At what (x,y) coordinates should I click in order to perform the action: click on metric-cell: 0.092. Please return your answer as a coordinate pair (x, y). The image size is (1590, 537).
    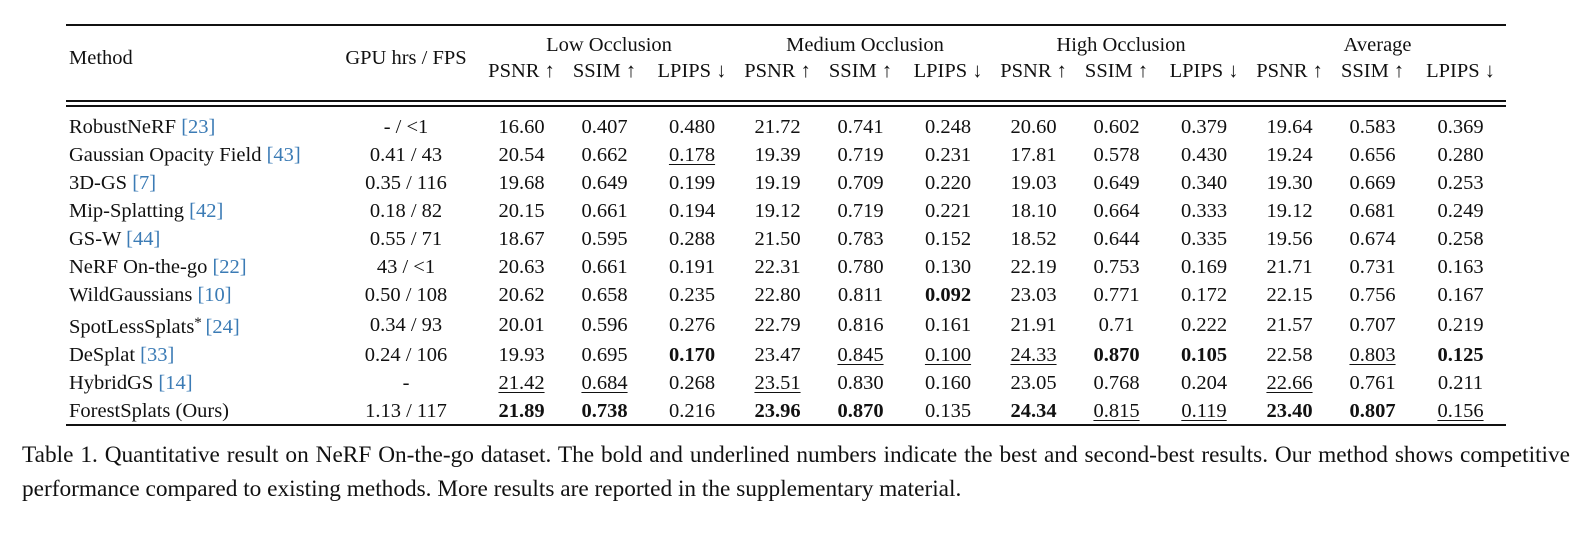
    Looking at the image, I should click on (948, 295).